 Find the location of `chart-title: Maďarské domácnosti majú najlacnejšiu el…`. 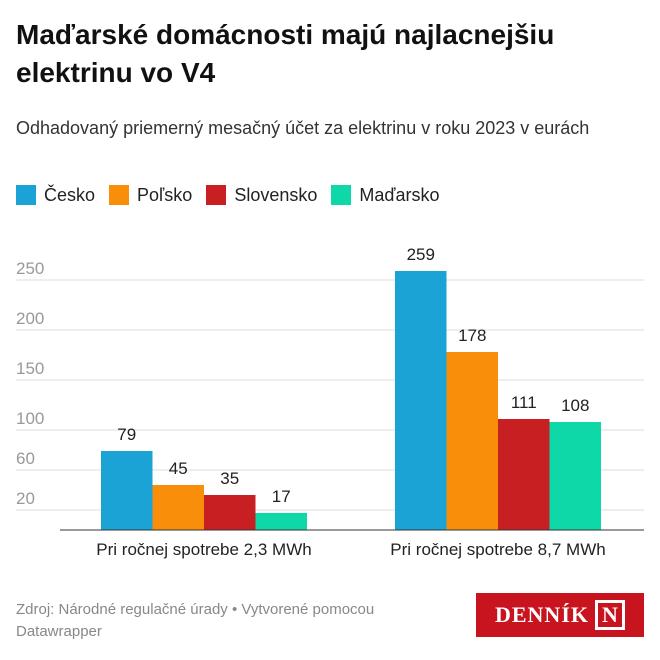

chart-title: Maďarské domácnosti majú najlacnejšiu el… is located at coordinates (285, 53).